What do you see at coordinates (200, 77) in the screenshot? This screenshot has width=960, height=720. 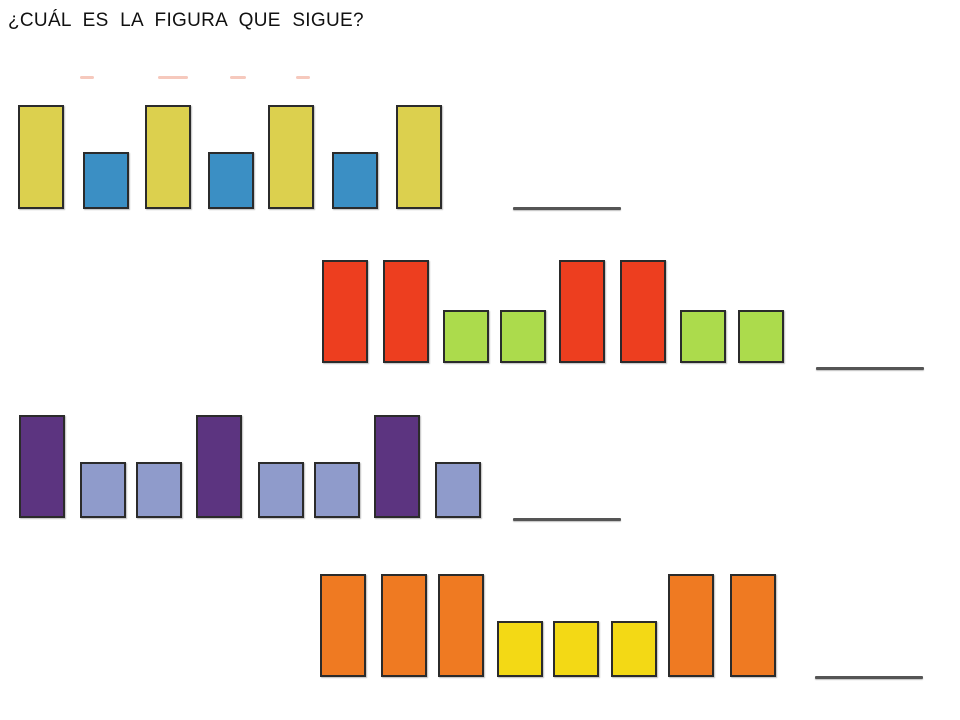 I see `faded-marks` at bounding box center [200, 77].